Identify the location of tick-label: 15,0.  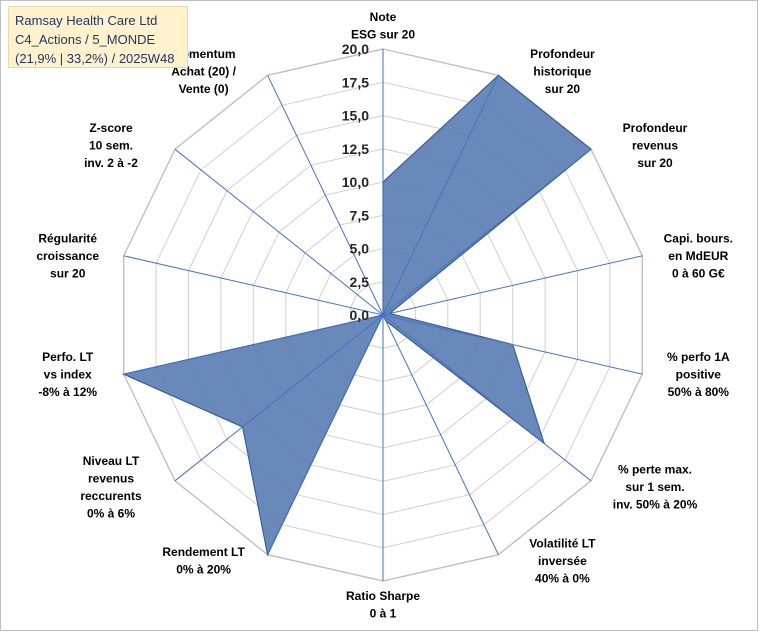
(355, 116).